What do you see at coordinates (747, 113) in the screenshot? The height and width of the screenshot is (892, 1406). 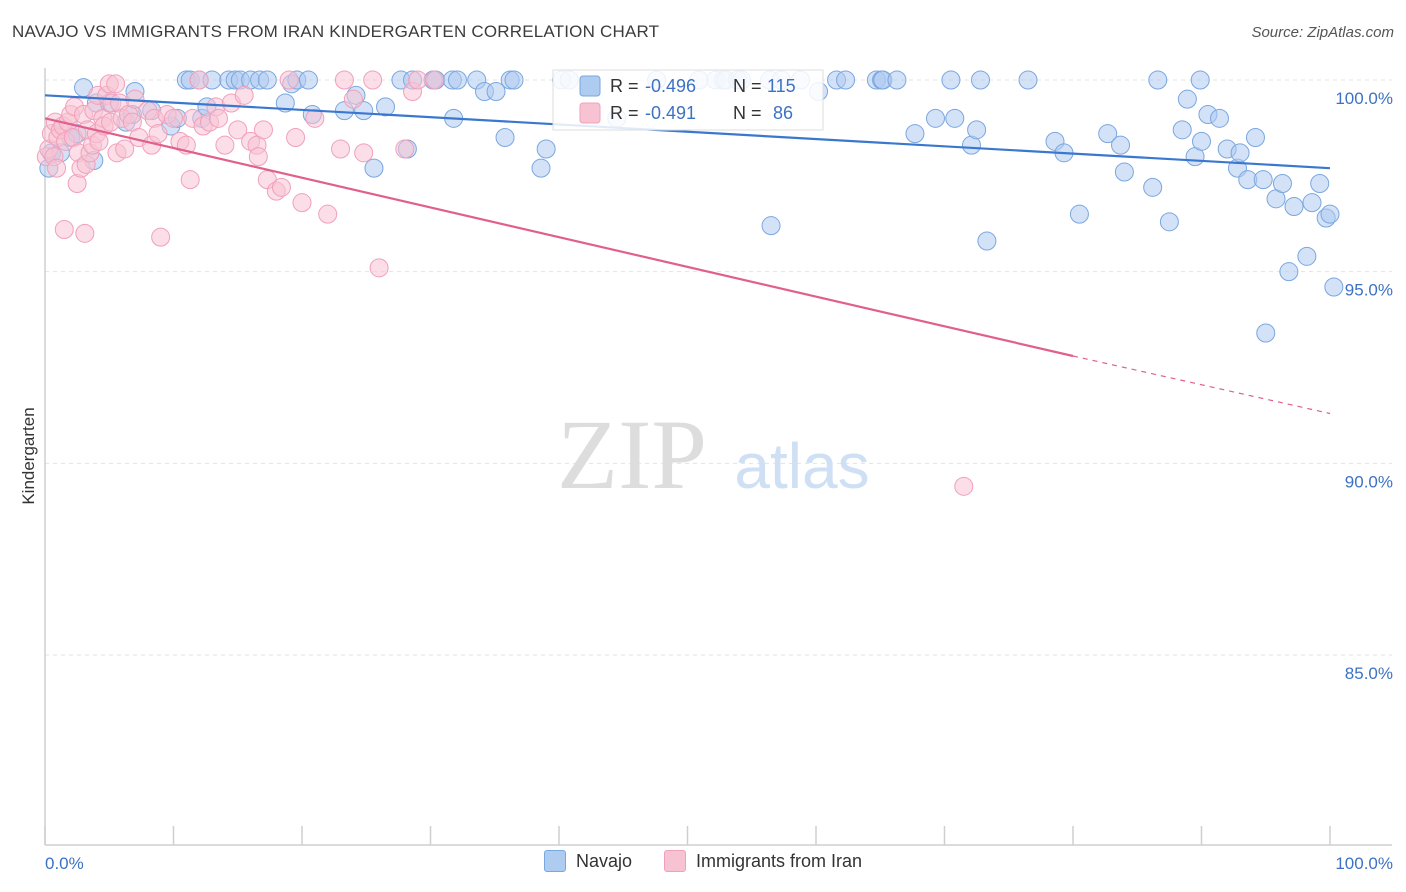 I see `legend-n-label-2: N =` at bounding box center [747, 113].